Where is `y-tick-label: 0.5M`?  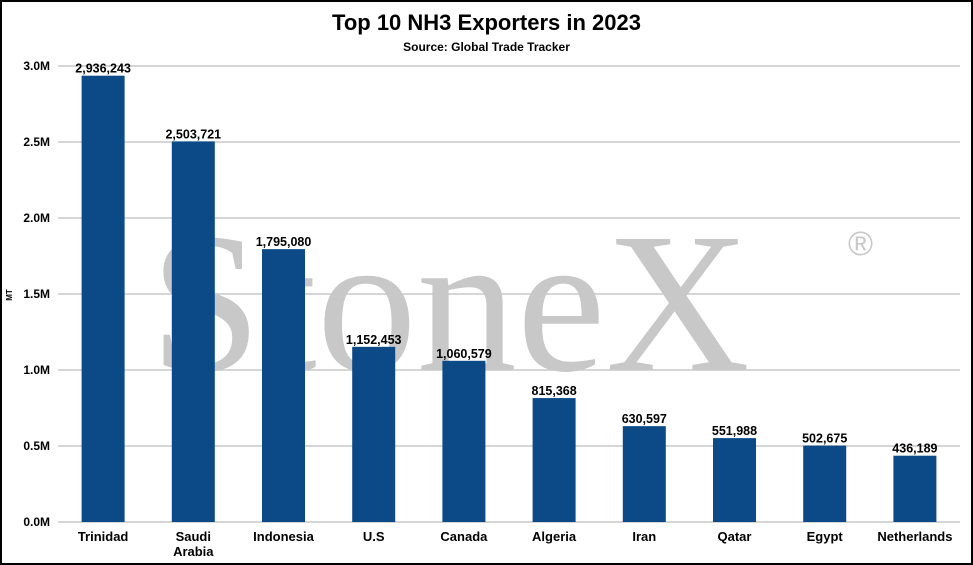
y-tick-label: 0.5M is located at coordinates (36, 446).